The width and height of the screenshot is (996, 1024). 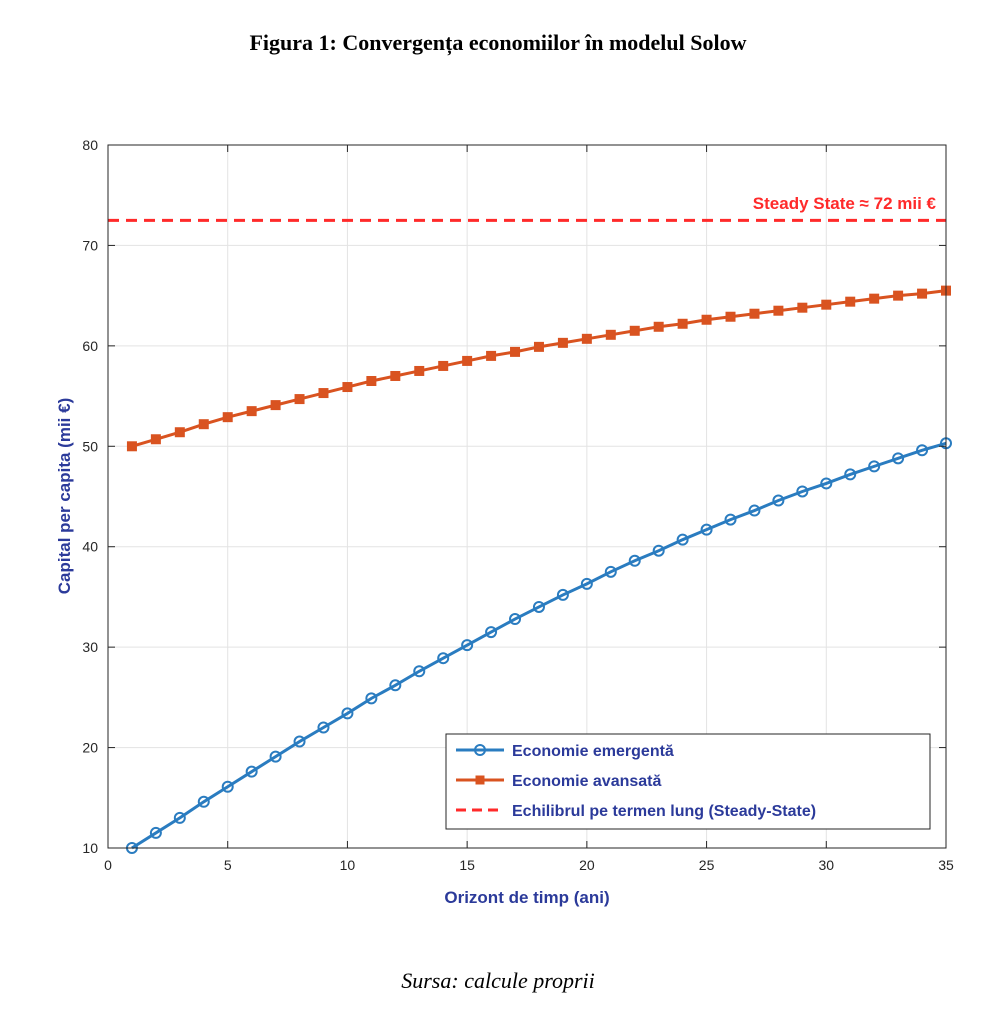 I want to click on y-tick-label: 30, so click(x=90, y=647).